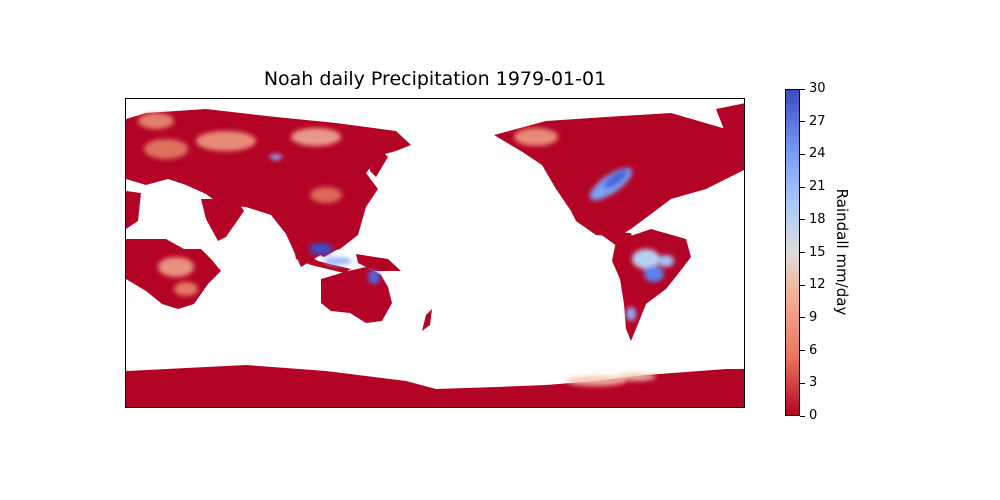 This screenshot has width=1000, height=500. Describe the element at coordinates (817, 285) in the screenshot. I see `colorbar-tick-label: 12` at that location.